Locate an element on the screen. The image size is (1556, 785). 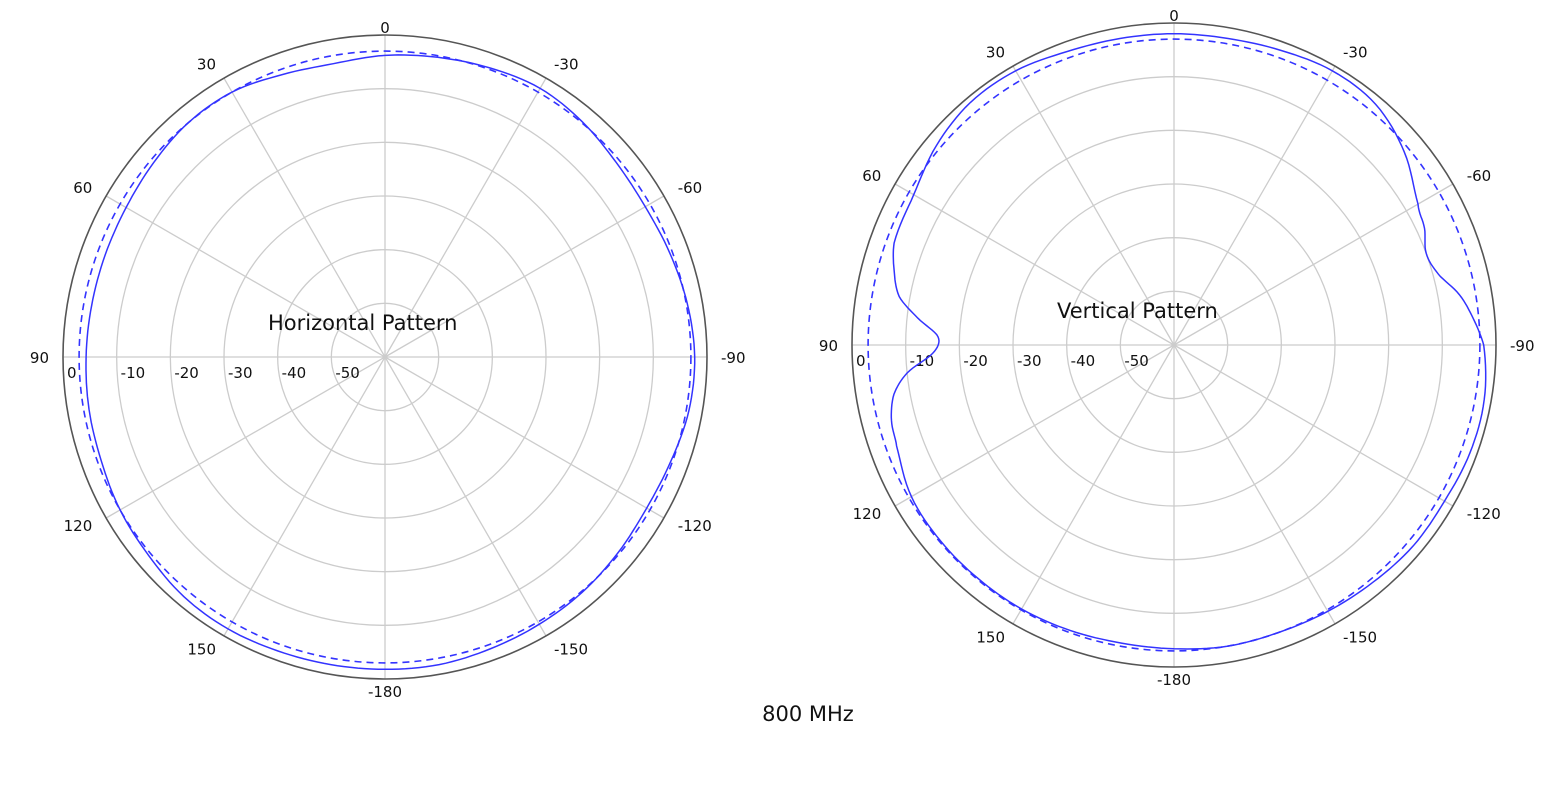
horizontal-angle-tick-label: -30 is located at coordinates (566, 64).